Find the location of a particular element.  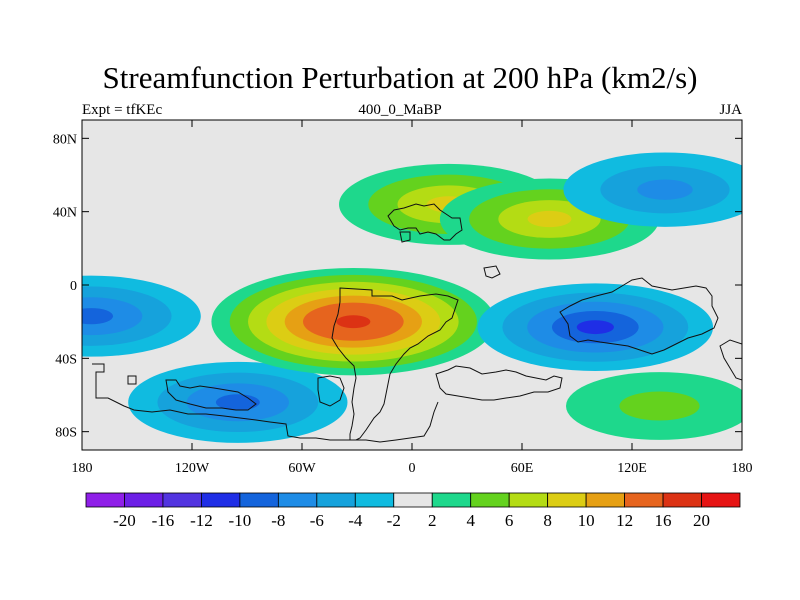

y-tick-label: 80S is located at coordinates (66, 433).